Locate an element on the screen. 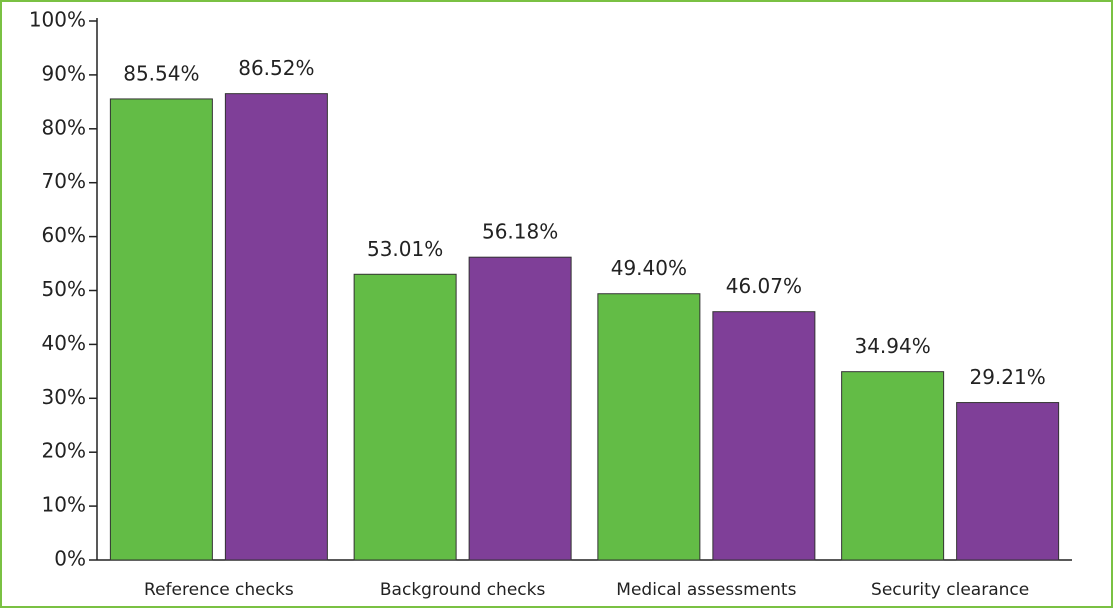 This screenshot has height=608, width=1113. y-tick-label: 0% is located at coordinates (70, 559).